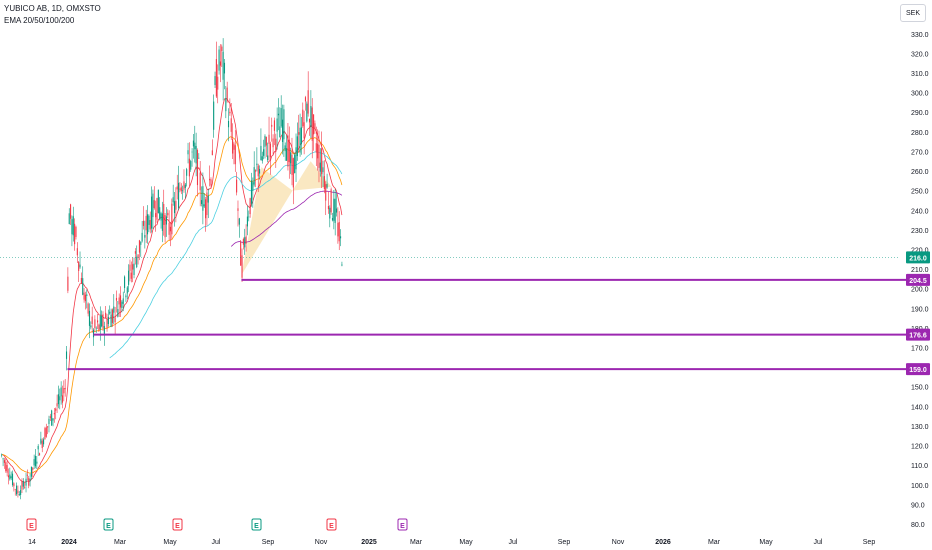  Describe the element at coordinates (920, 172) in the screenshot. I see `y-tick-label: 260.0` at that location.